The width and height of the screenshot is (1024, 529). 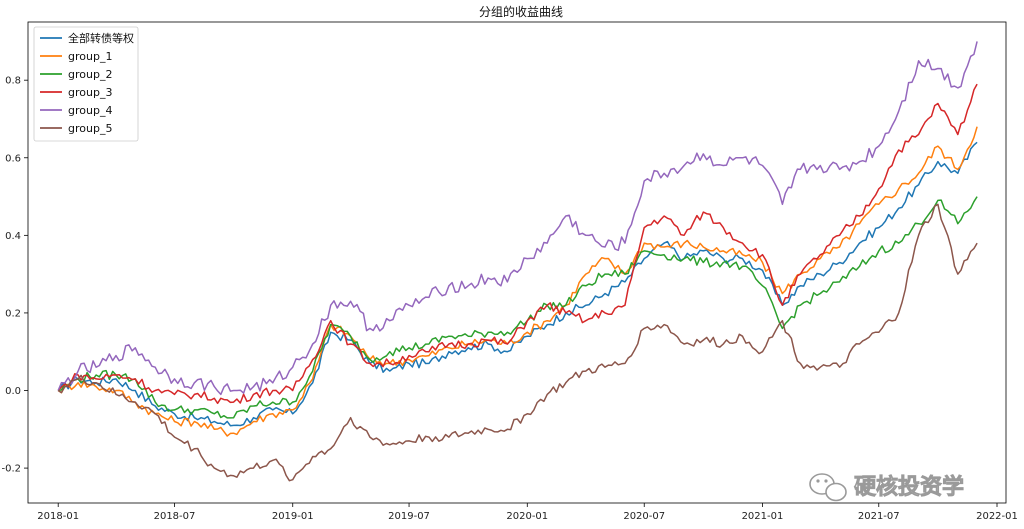 What do you see at coordinates (90, 56) in the screenshot?
I see `legend-label: group_1` at bounding box center [90, 56].